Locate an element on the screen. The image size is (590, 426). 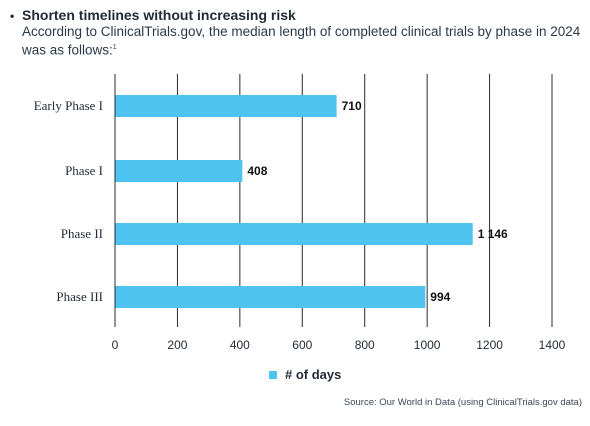
x-tick-label: 1400 is located at coordinates (552, 345).